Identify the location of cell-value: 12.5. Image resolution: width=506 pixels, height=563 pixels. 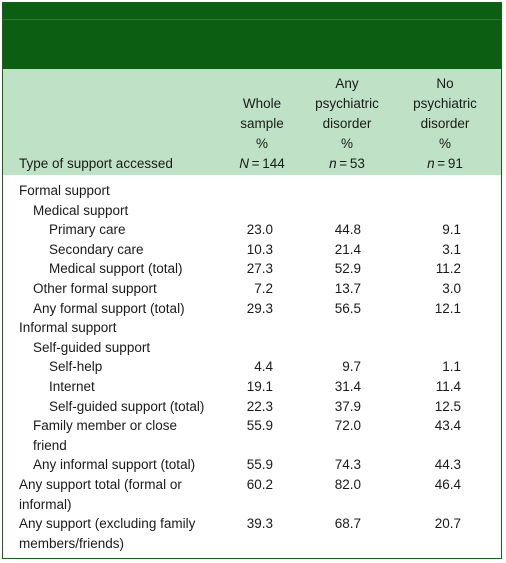
(447, 406).